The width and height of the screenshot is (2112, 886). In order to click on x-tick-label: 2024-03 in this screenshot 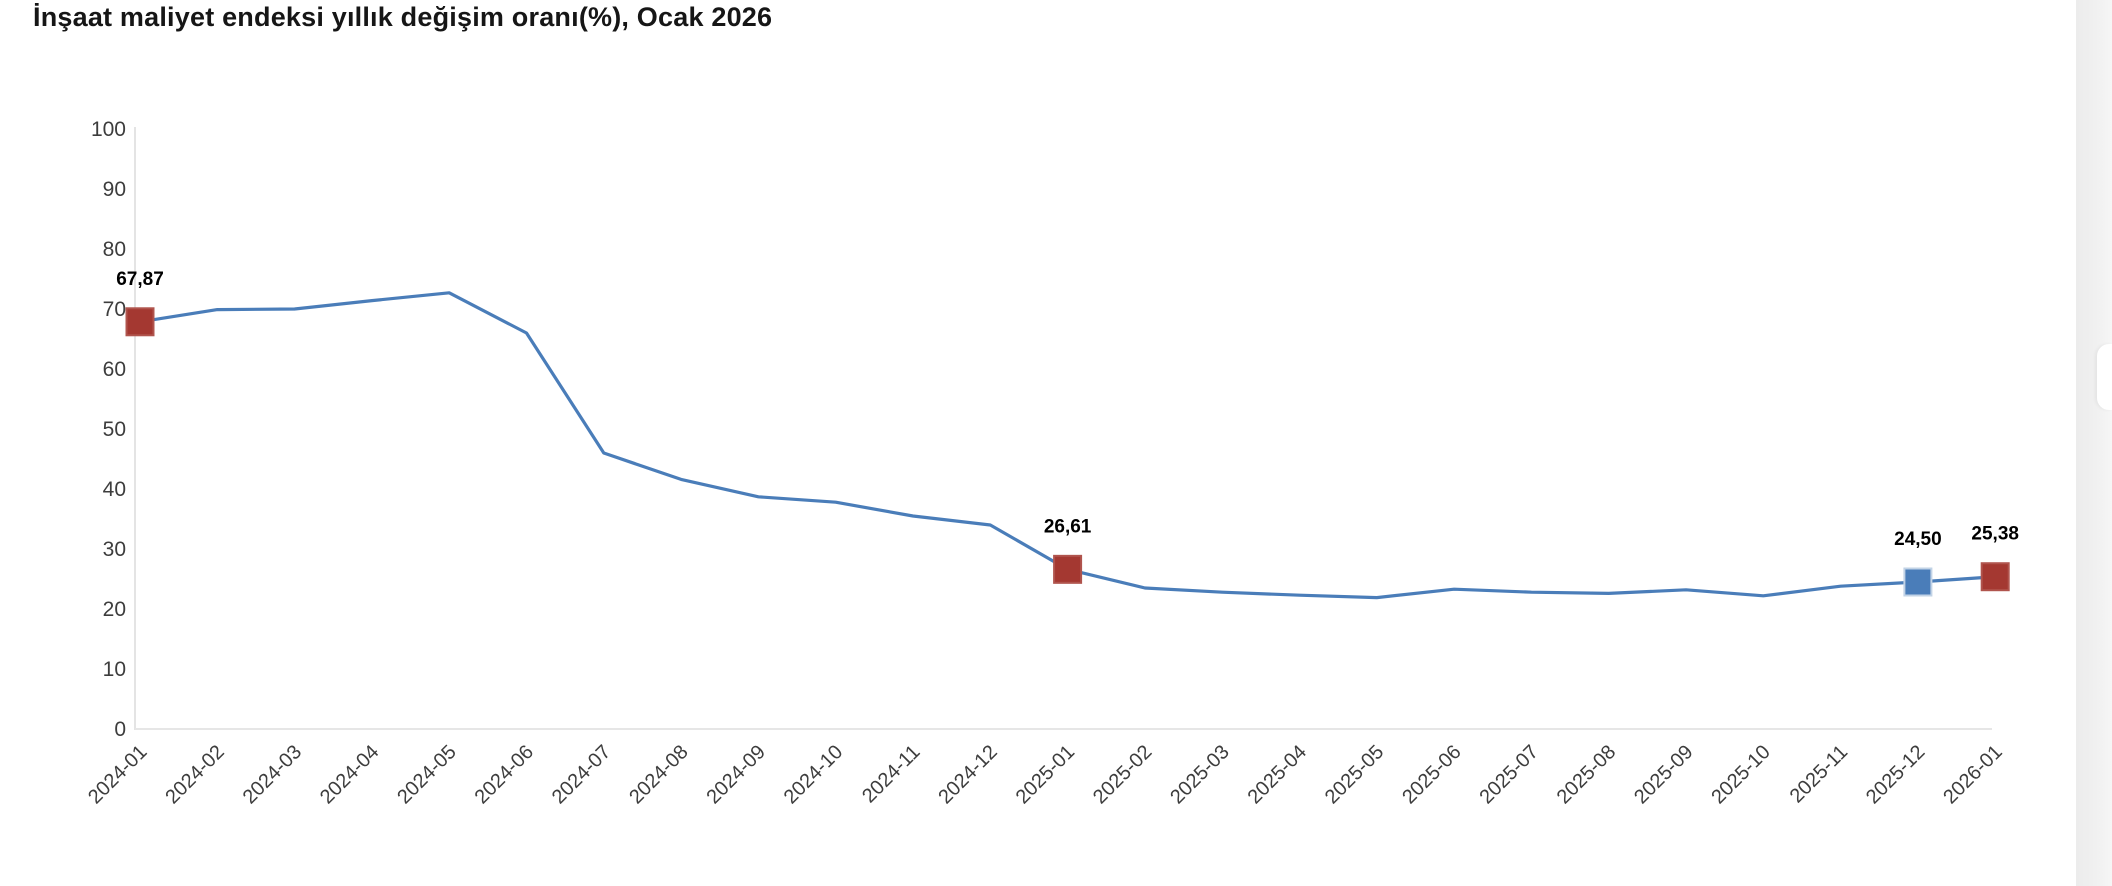, I will do `click(272, 774)`.